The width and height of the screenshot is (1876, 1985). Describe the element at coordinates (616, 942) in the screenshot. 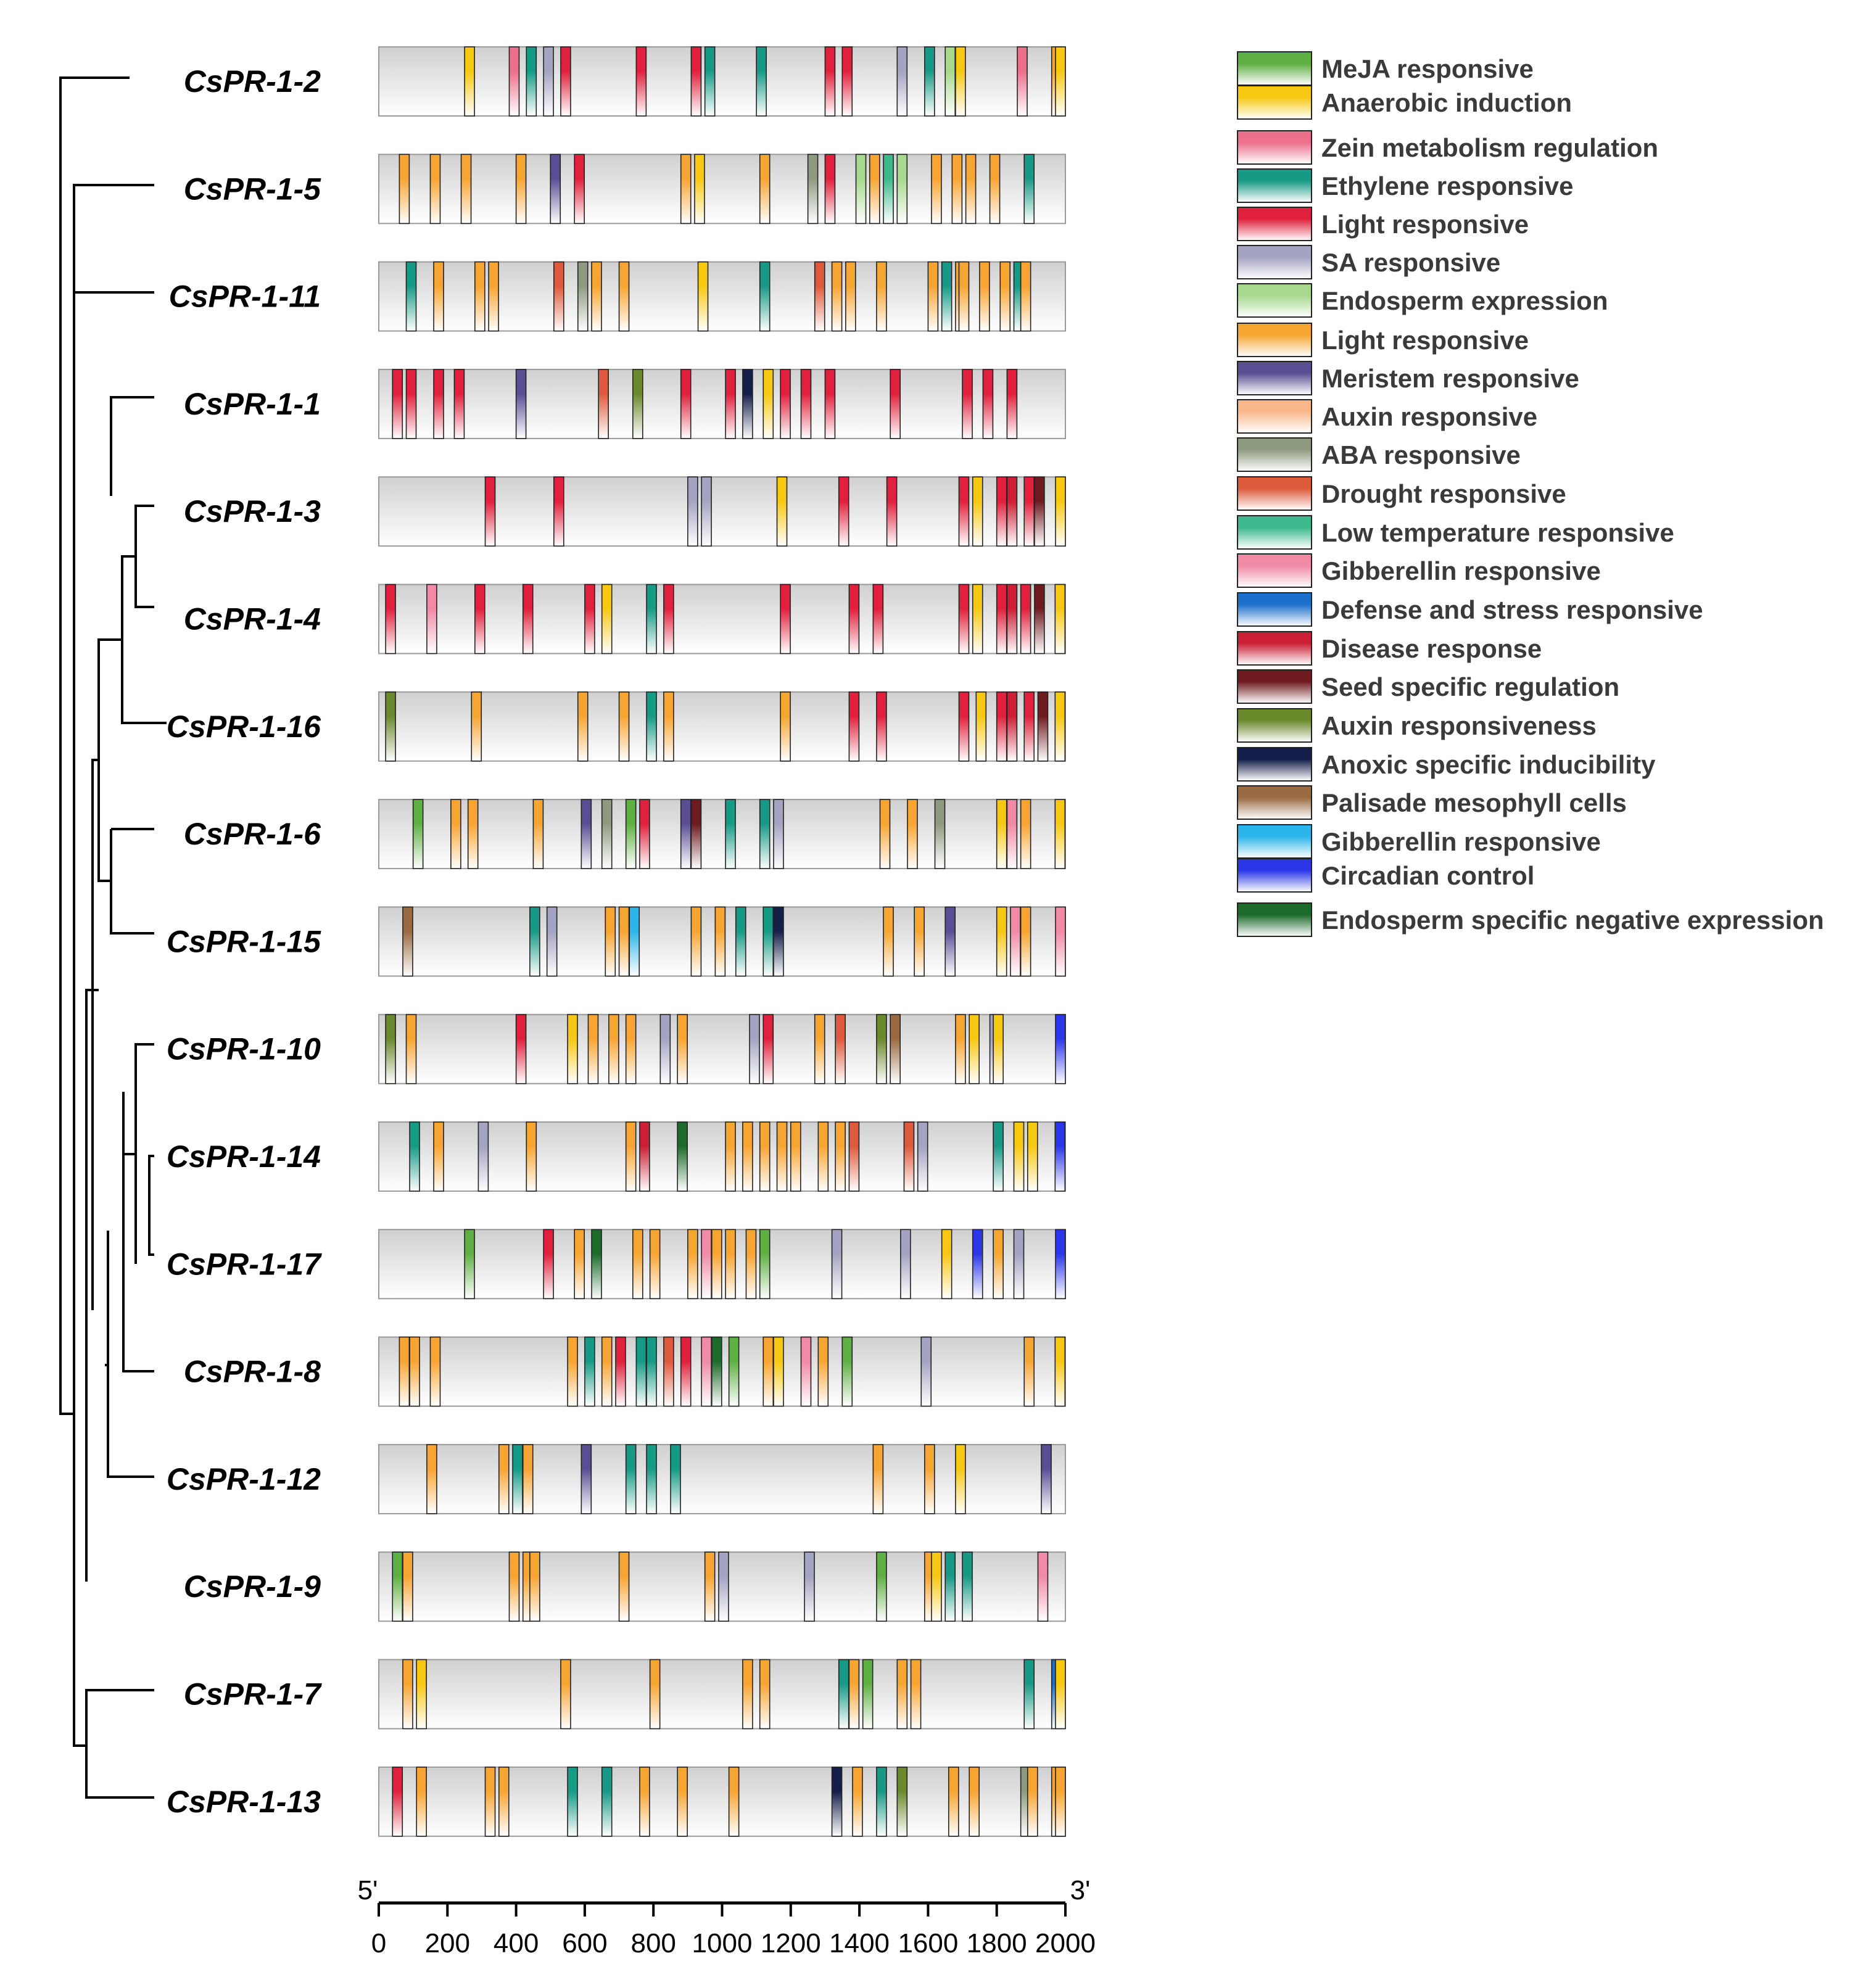

I see `gene-row-cspr-1-15: CsPR-1-15` at that location.